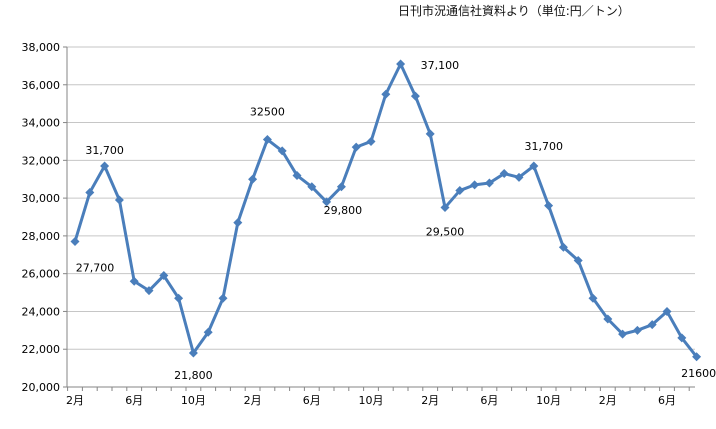 The image size is (716, 429). What do you see at coordinates (193, 375) in the screenshot?
I see `data-label: 21,800` at bounding box center [193, 375].